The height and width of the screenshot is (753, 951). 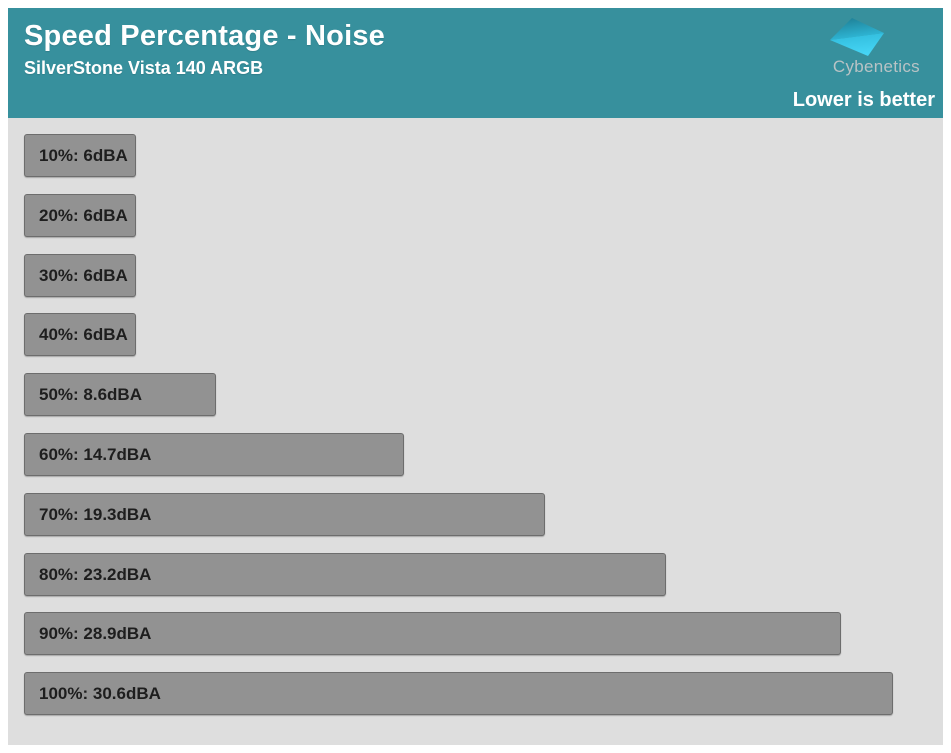 I want to click on bar-60%: 60%: 14.7dBA, so click(x=214, y=454).